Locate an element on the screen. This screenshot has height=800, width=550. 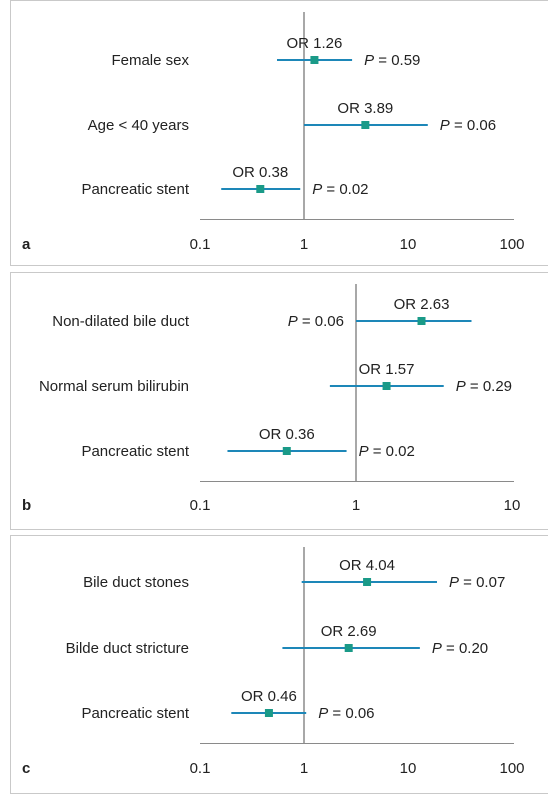
odds-ratio-label: OR 2.69 is located at coordinates (349, 631).